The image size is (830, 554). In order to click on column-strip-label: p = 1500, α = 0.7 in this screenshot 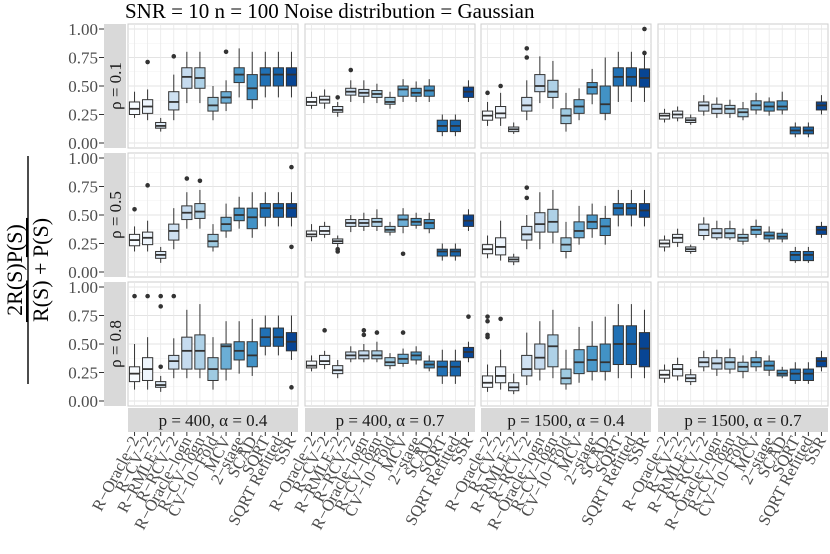, I will do `click(743, 420)`.